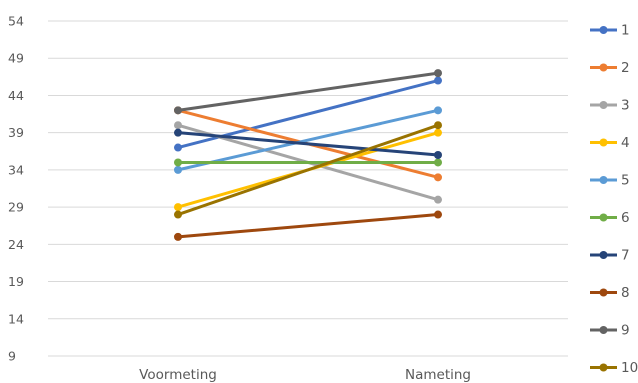  What do you see at coordinates (625, 218) in the screenshot?
I see `legend-label: 6` at bounding box center [625, 218].